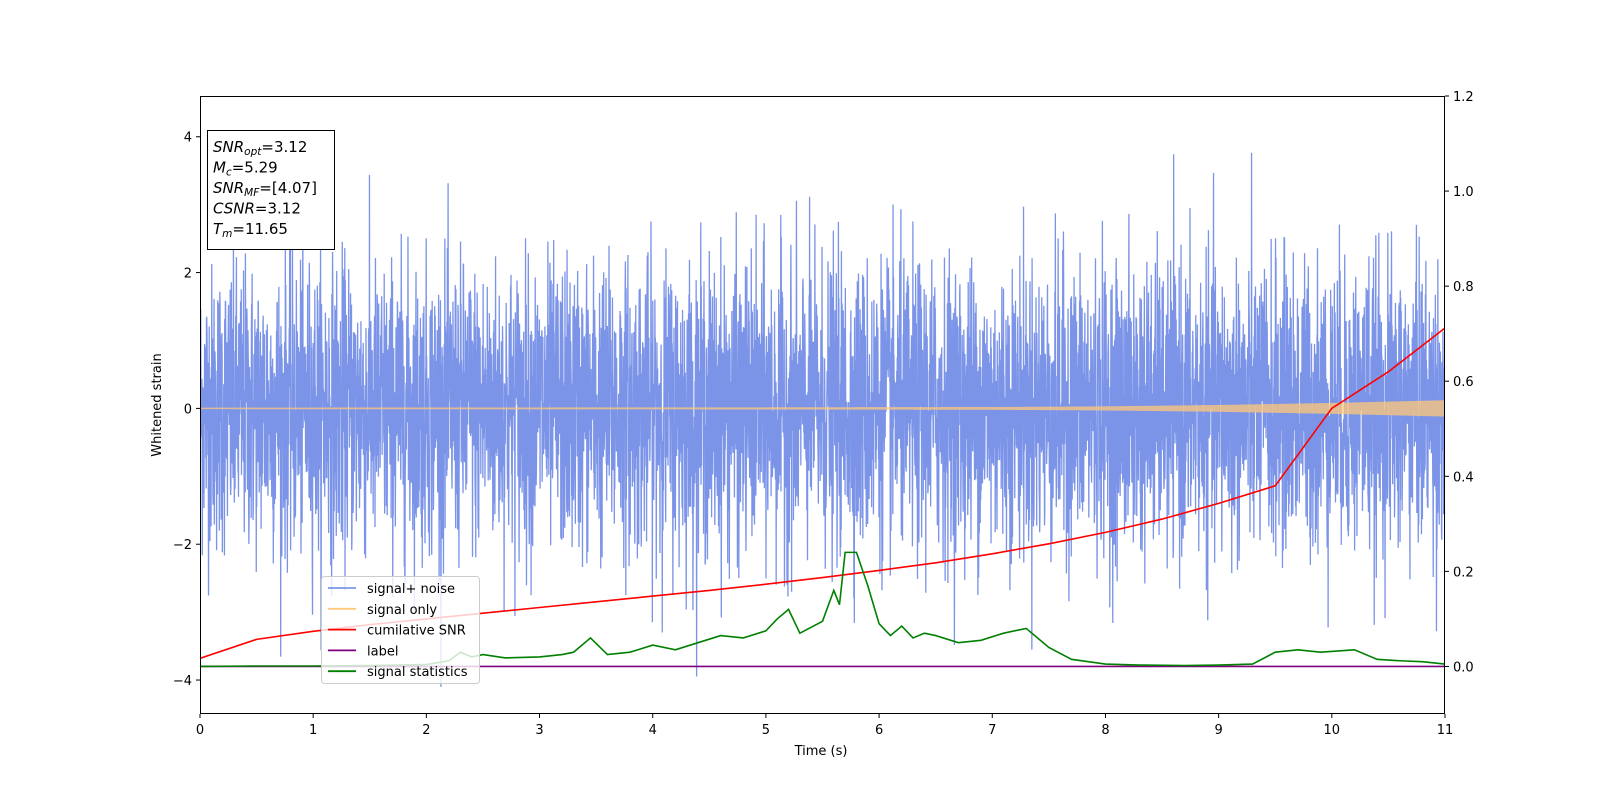  I want to click on y-right-tick-label: 0.4, so click(1463, 477).